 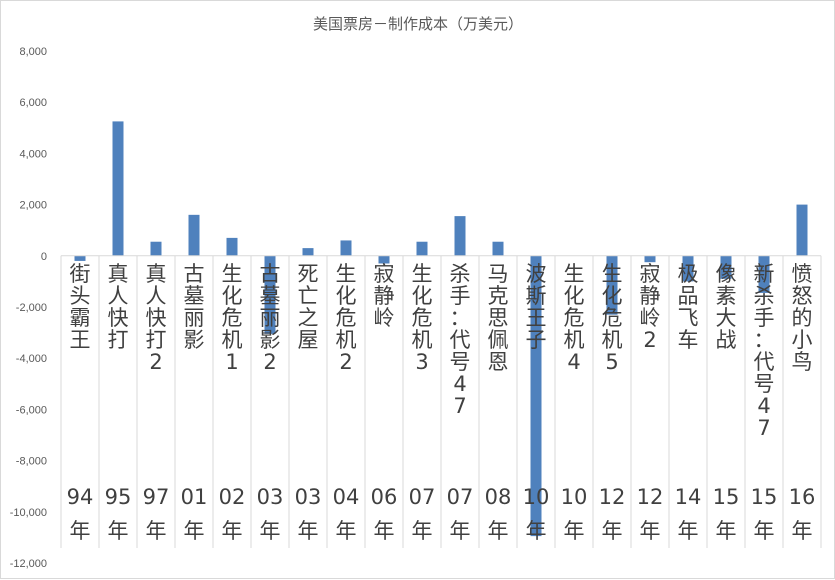 What do you see at coordinates (536, 307) in the screenshot?
I see `category-label: 波斯王子` at bounding box center [536, 307].